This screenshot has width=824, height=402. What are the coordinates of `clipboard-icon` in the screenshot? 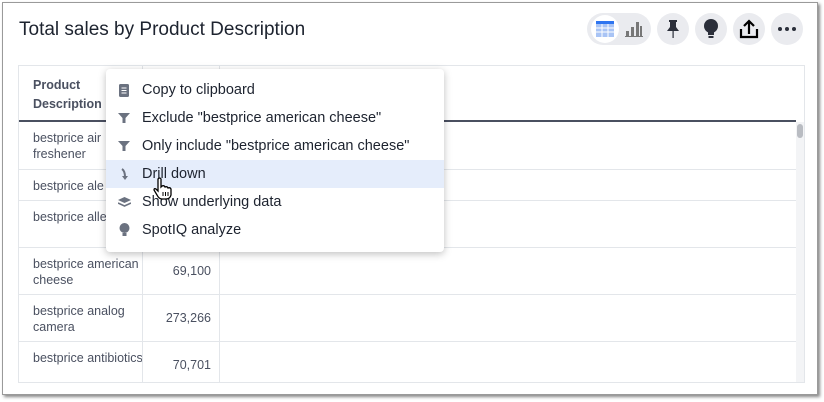 It's located at (124, 90).